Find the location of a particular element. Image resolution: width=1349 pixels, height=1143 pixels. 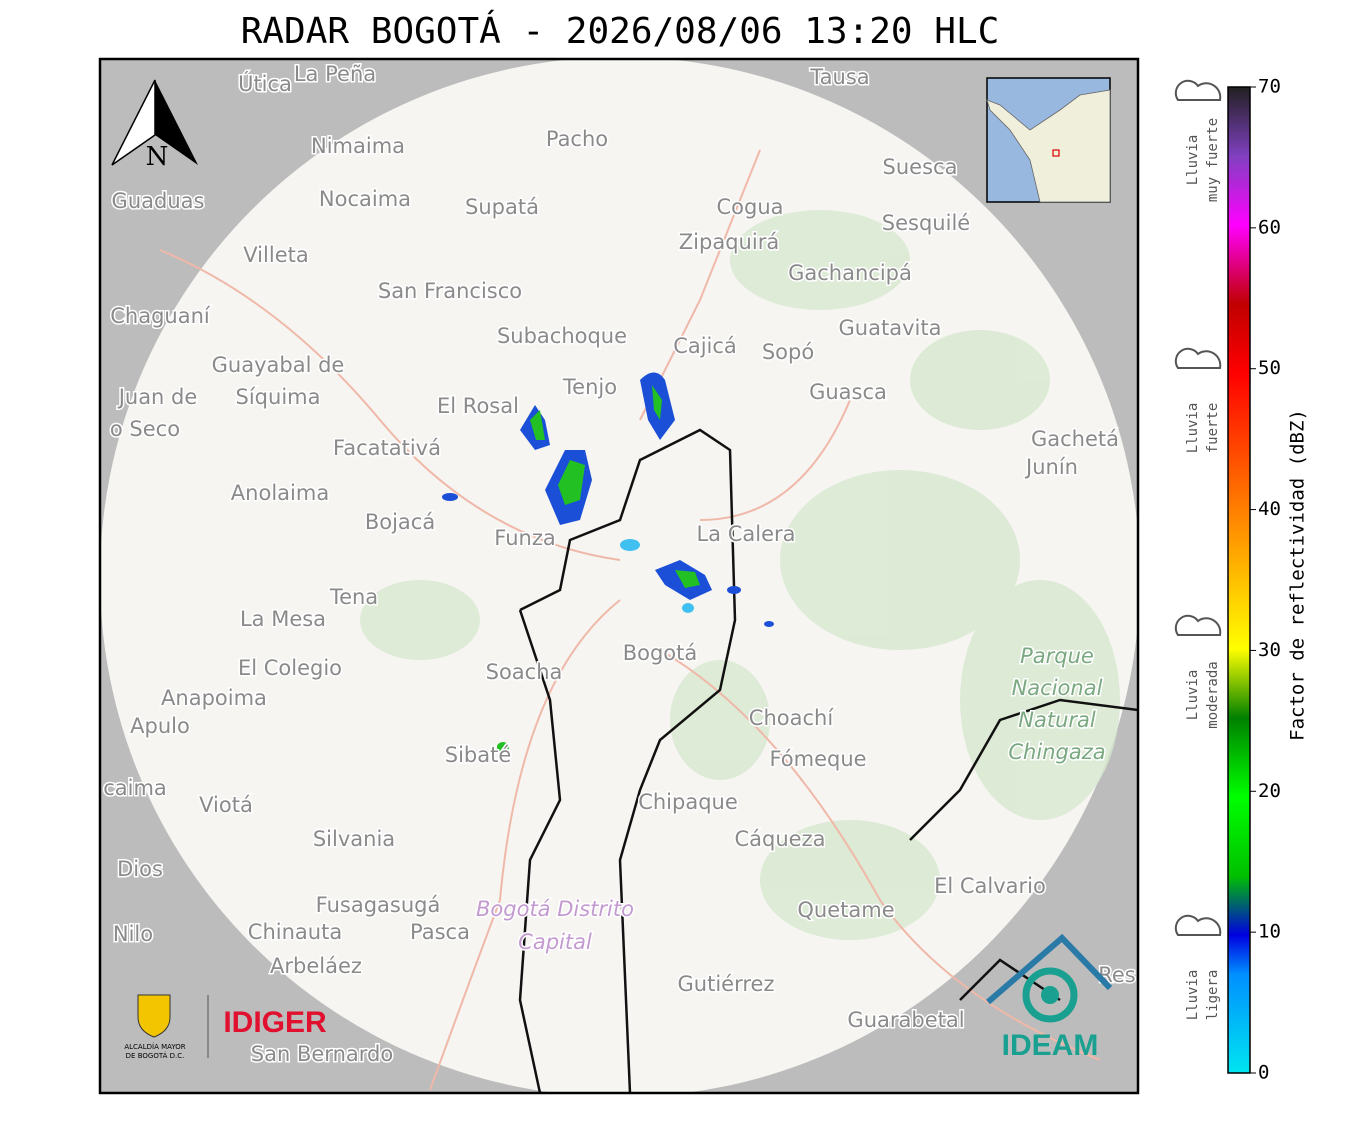

place-label: Zipaquirá is located at coordinates (729, 242).